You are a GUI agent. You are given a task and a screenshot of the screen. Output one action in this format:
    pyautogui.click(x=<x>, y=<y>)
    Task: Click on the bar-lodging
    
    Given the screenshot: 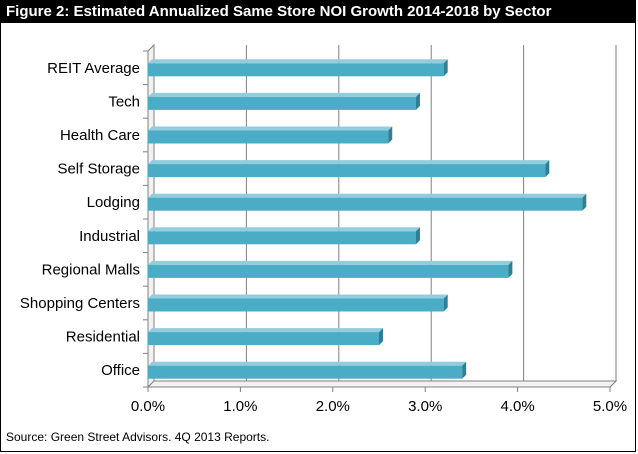 What is the action you would take?
    pyautogui.click(x=367, y=202)
    